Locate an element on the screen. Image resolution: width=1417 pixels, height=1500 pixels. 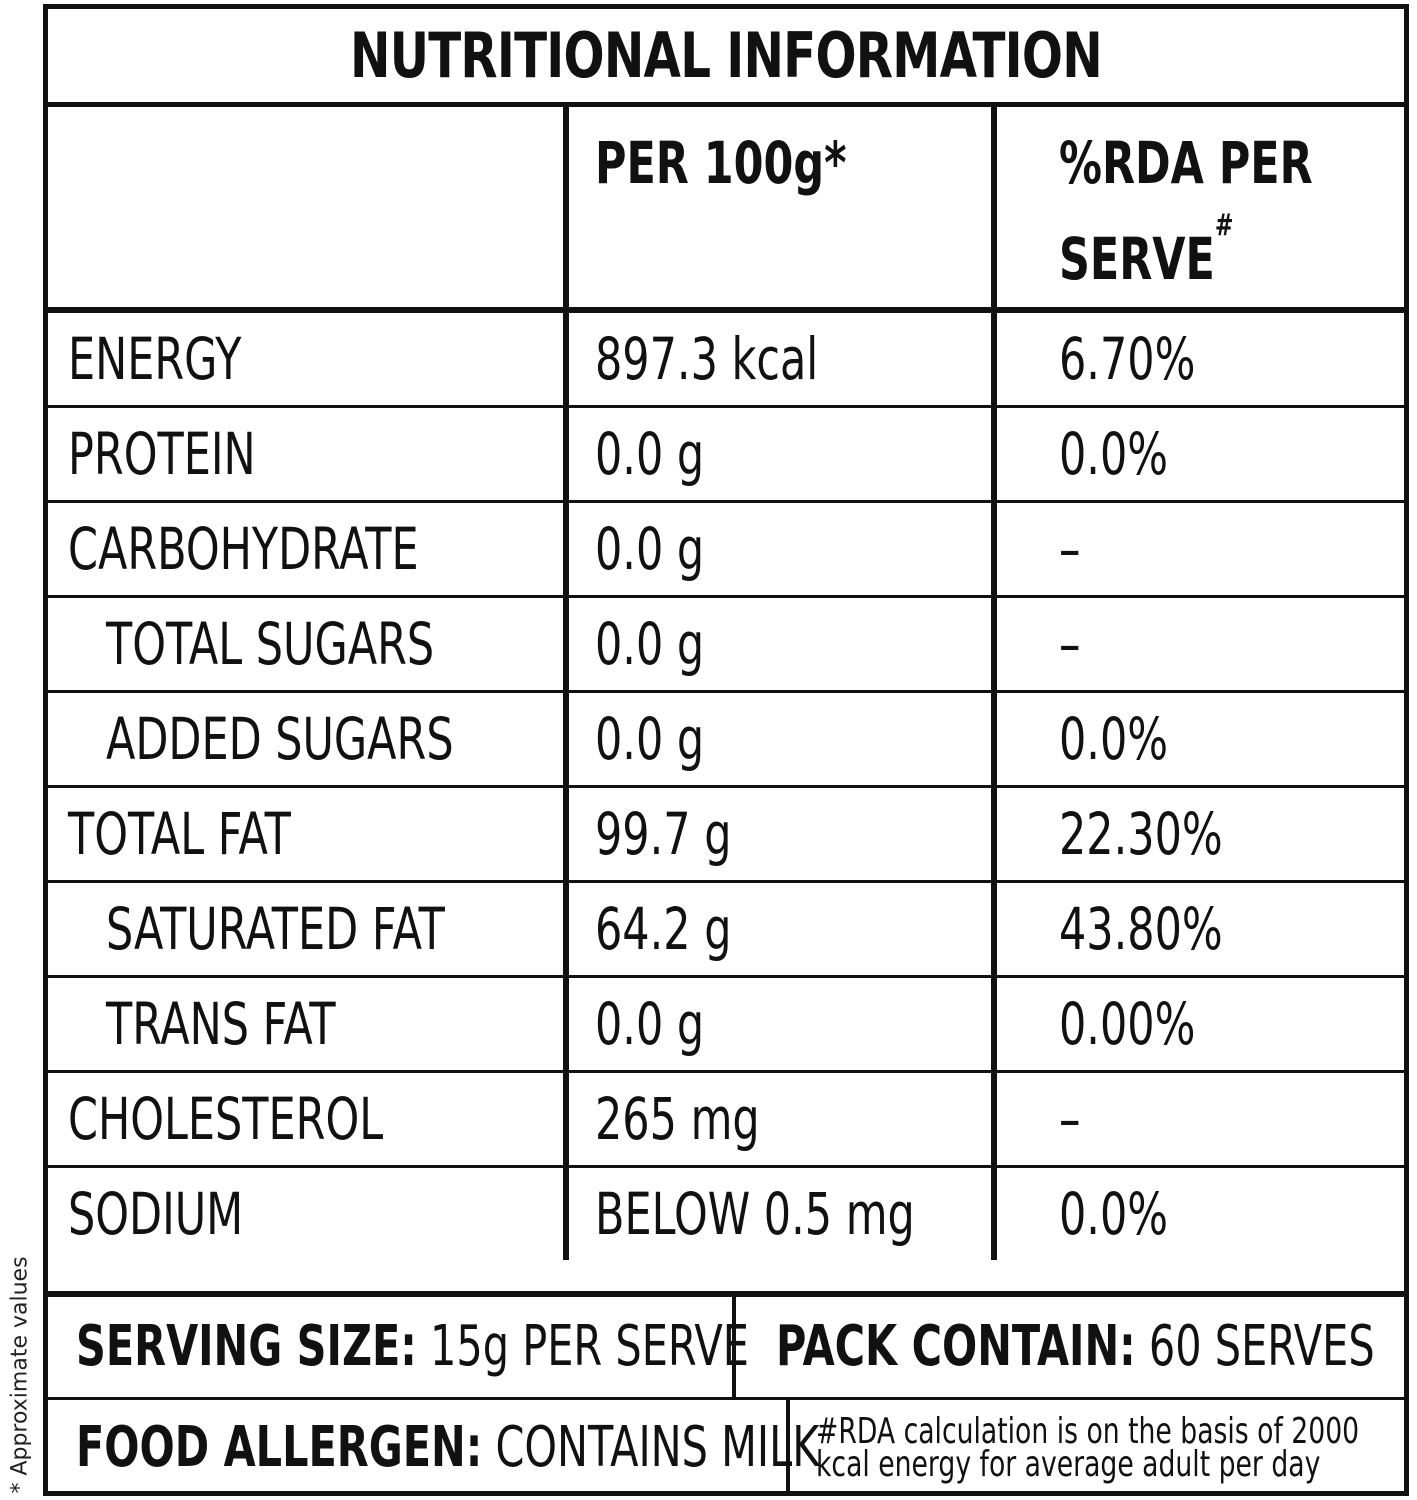
nutrient-name: SATURATED FAT is located at coordinates (307, 928).